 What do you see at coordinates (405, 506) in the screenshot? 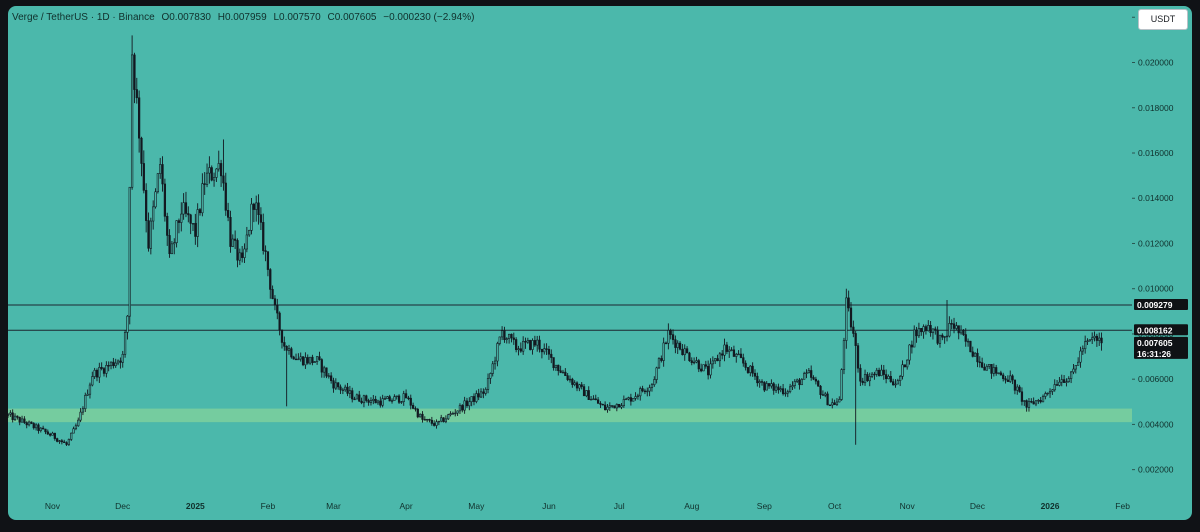
I see `x-tick-label: Apr` at bounding box center [405, 506].